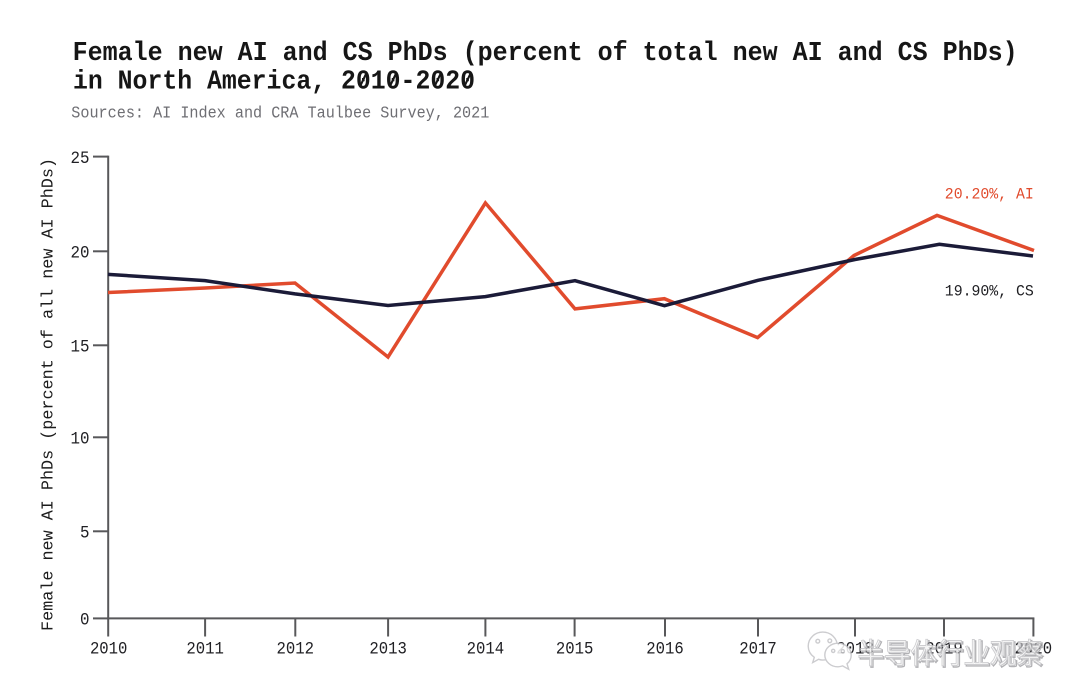 This screenshot has height=700, width=1080. I want to click on svg-text: 10, so click(80, 440).